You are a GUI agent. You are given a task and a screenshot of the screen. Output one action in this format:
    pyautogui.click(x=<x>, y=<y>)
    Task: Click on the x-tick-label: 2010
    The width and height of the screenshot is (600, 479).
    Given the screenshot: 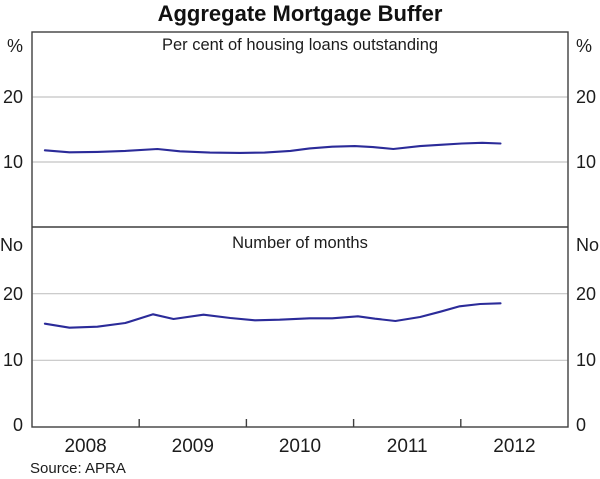 What is the action you would take?
    pyautogui.click(x=300, y=446)
    